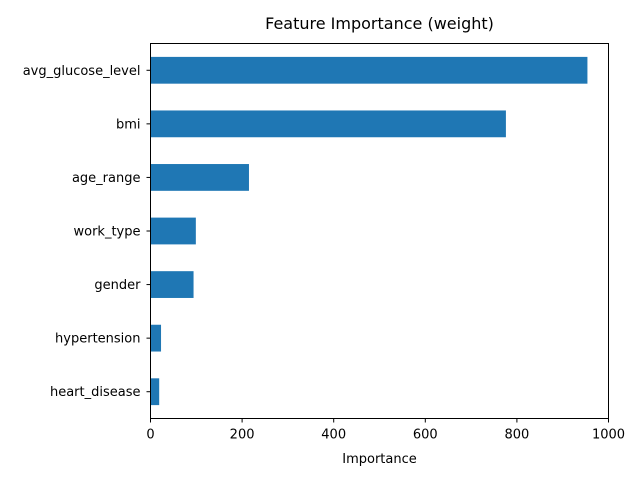 This screenshot has height=480, width=640. Describe the element at coordinates (155, 392) in the screenshot. I see `bar-heart-disease` at that location.